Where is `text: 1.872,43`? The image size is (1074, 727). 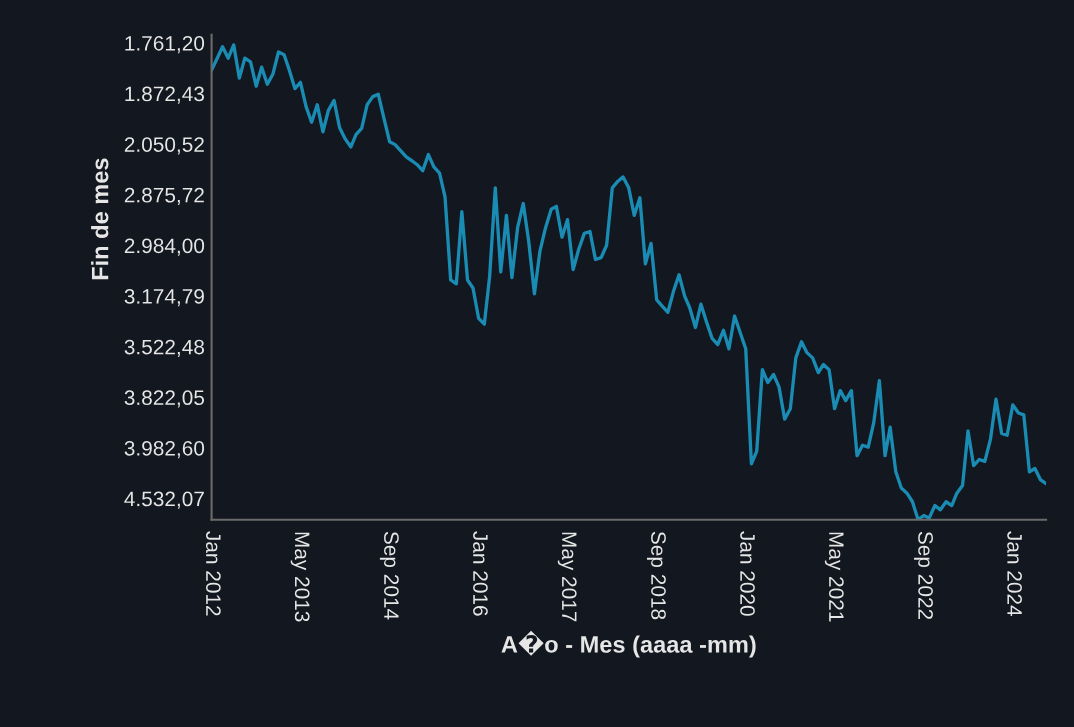
text: 1.872,43 is located at coordinates (164, 95).